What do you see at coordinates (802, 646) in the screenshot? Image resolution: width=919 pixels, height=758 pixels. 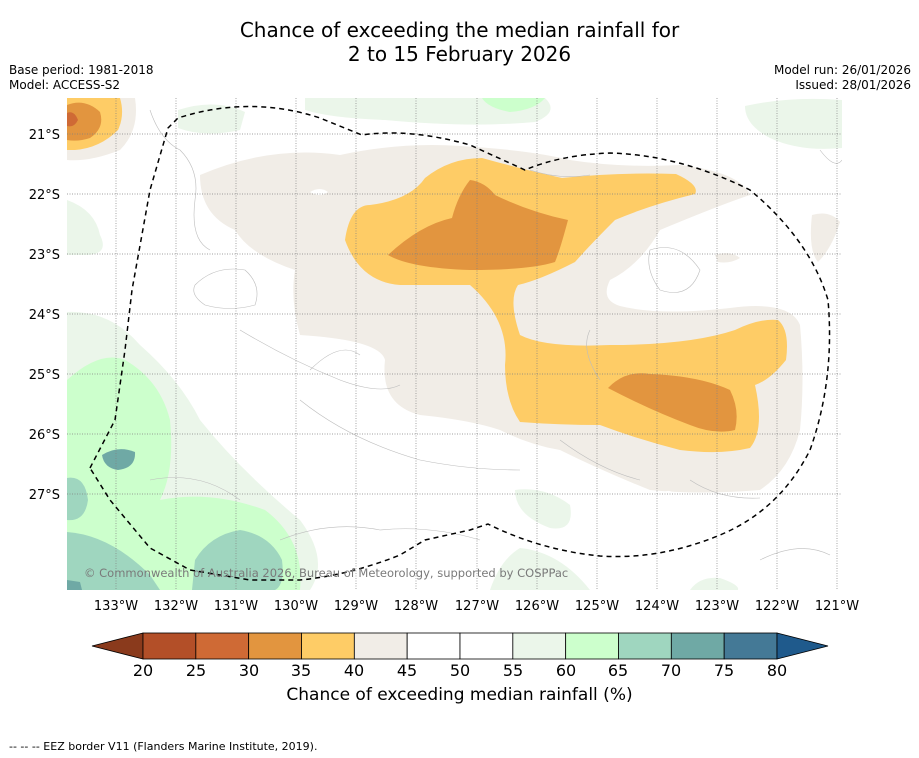 I see `colorbar-high-extension` at bounding box center [802, 646].